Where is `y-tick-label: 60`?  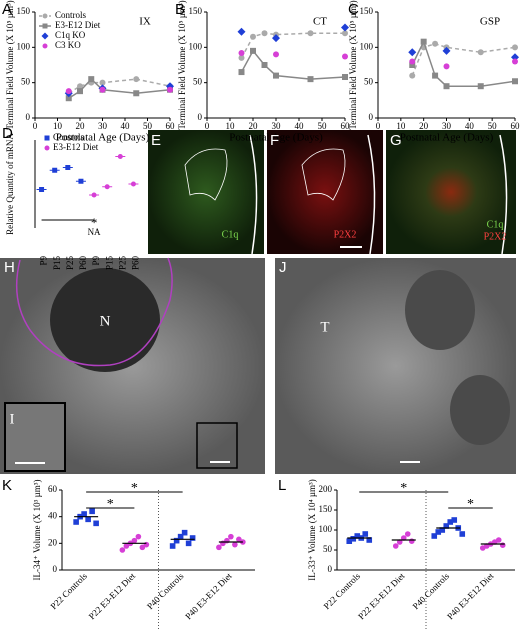 y-tick-label: 60 is located at coordinates (53, 489).